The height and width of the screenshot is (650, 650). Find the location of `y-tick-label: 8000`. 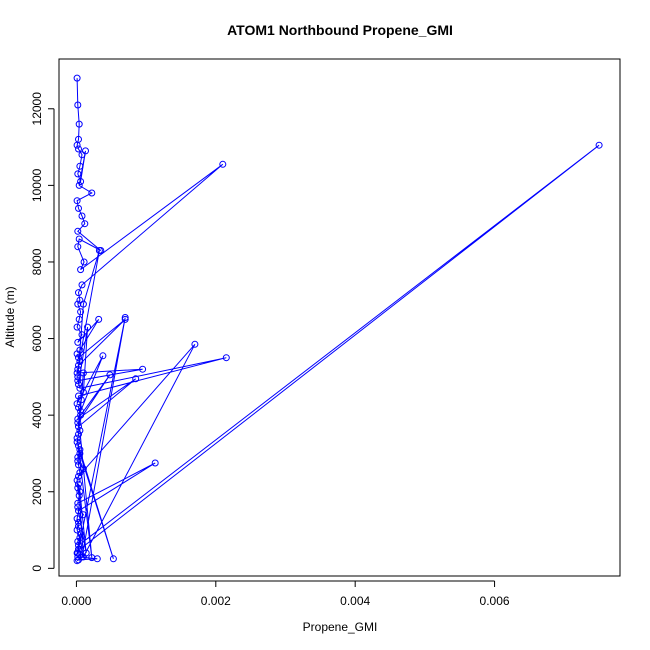

y-tick-label: 8000 is located at coordinates (37, 261).